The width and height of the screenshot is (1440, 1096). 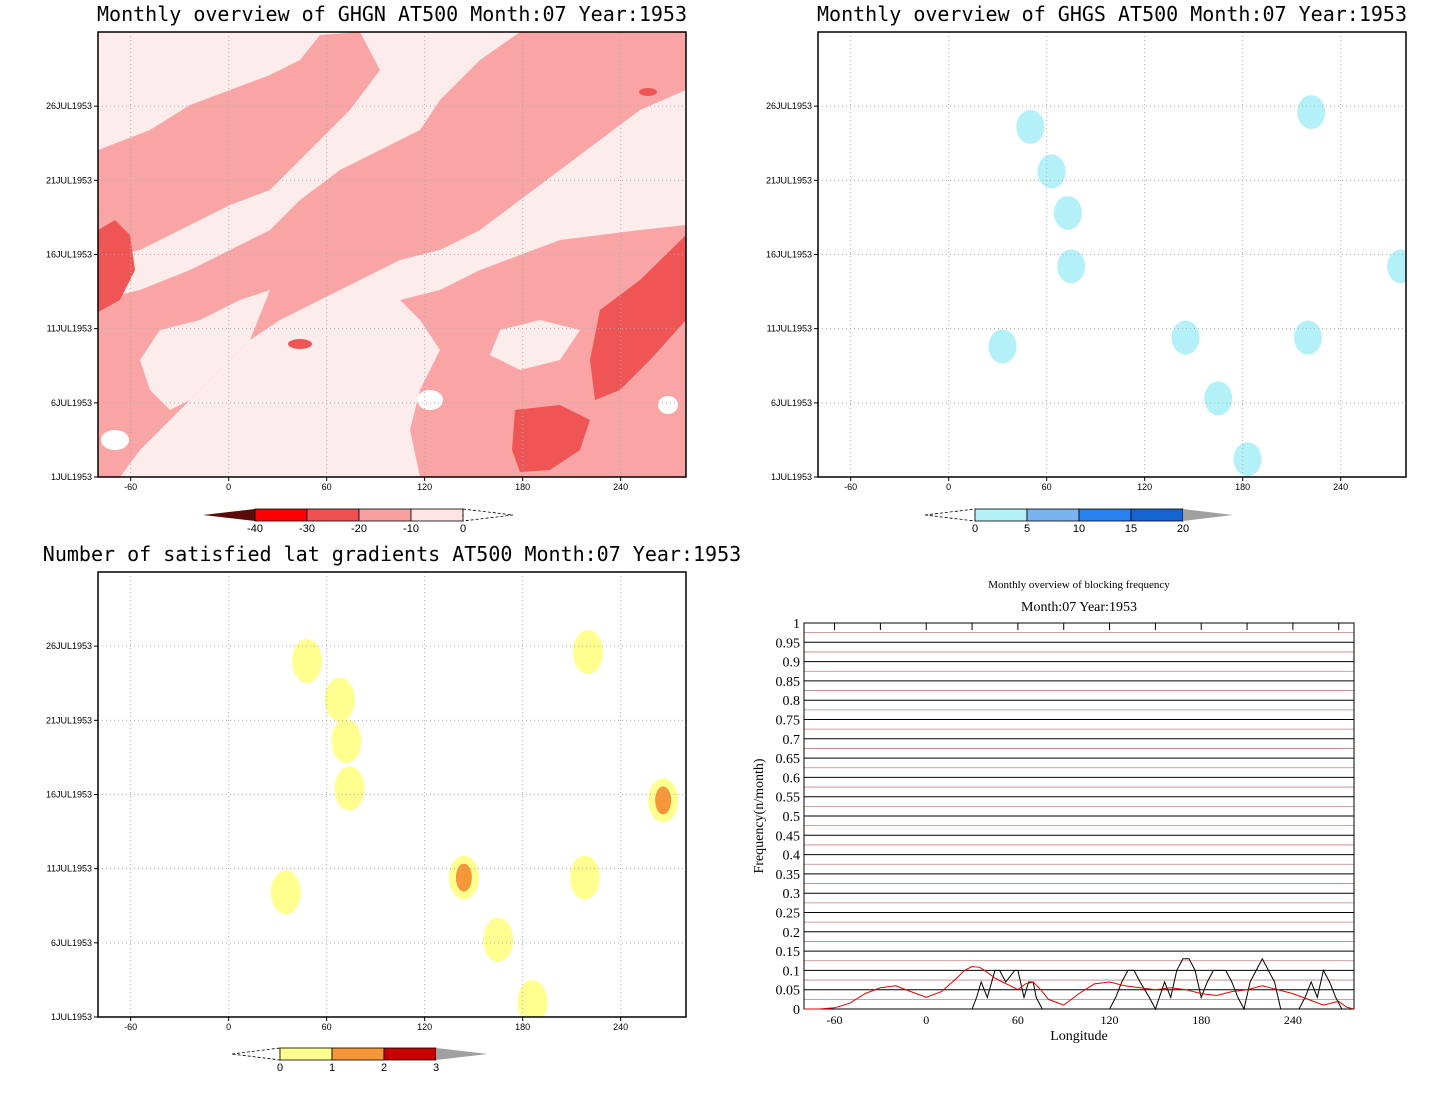 I want to click on y-tick-label: 0.65, so click(x=788, y=759).